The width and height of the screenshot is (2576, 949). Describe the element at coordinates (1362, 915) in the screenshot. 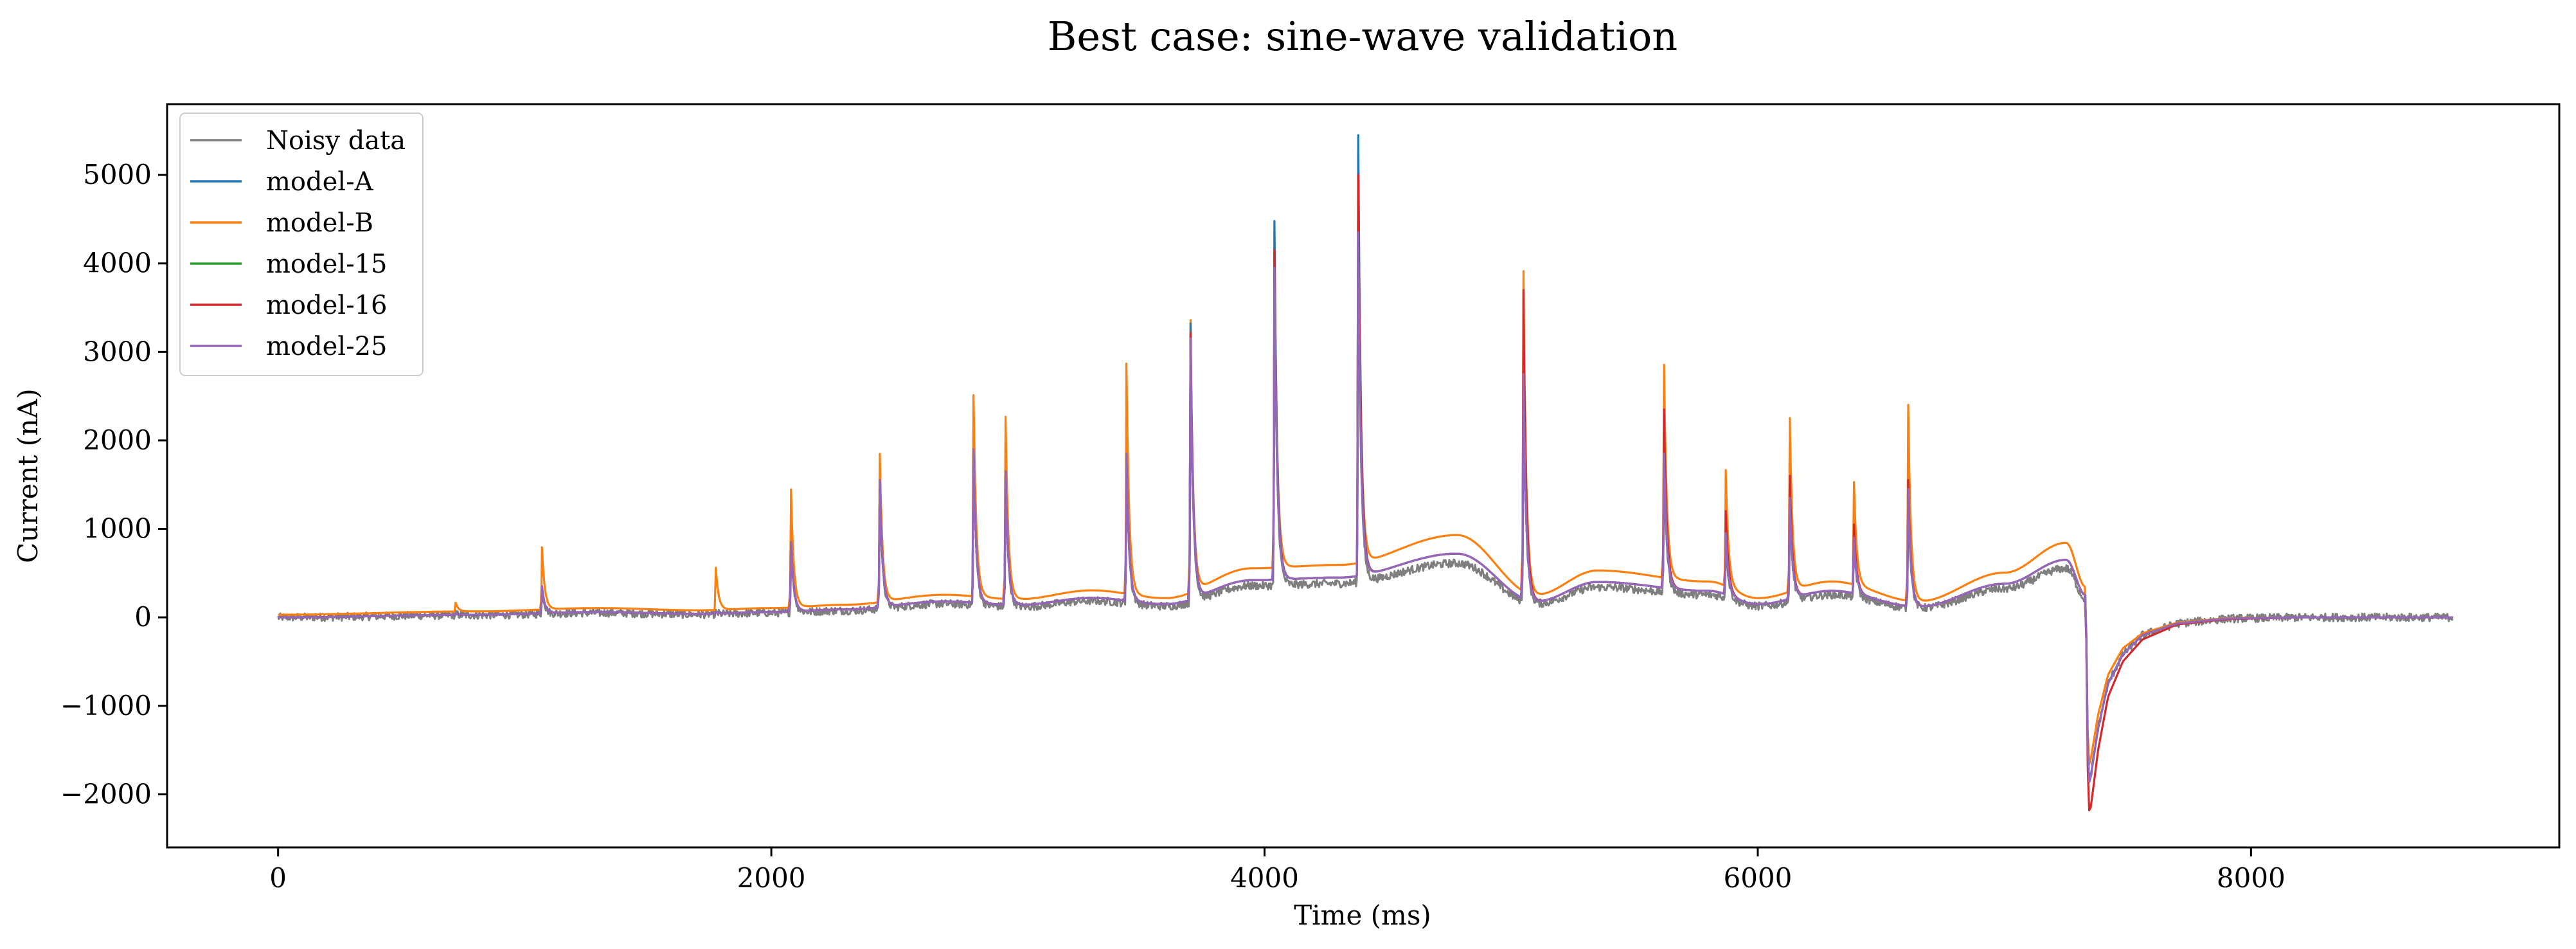

I see `x-axis-label: Time (ms)` at that location.